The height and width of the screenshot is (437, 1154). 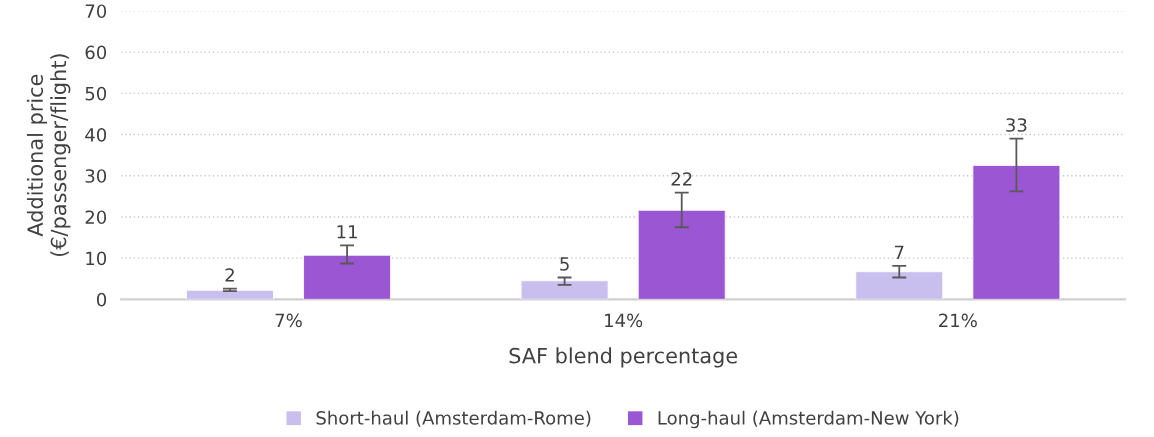 What do you see at coordinates (96, 52) in the screenshot?
I see `y-tick-label: 60` at bounding box center [96, 52].